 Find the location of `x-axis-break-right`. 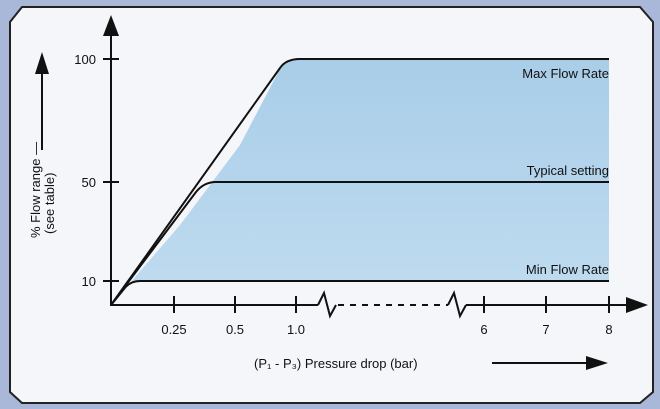

x-axis-break-right is located at coordinates (457, 304).